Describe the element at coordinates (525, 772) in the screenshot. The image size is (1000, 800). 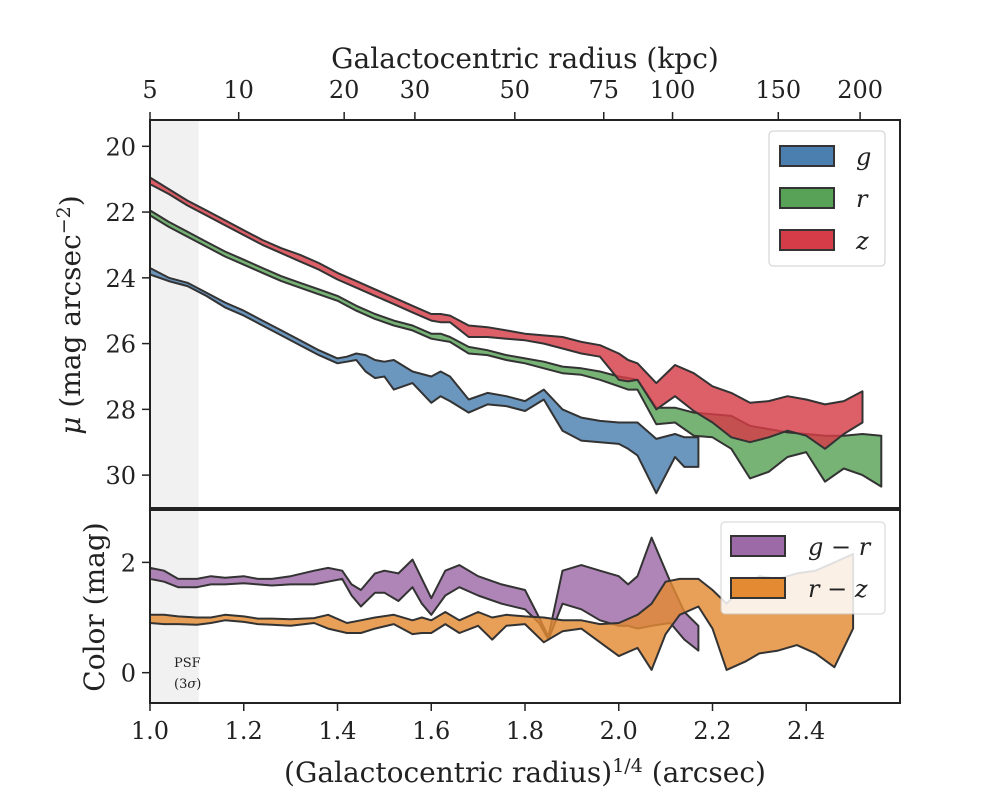
I see `bottom-x-axis-label: (Galactocentric radius)1/4 (arcsec)` at that location.